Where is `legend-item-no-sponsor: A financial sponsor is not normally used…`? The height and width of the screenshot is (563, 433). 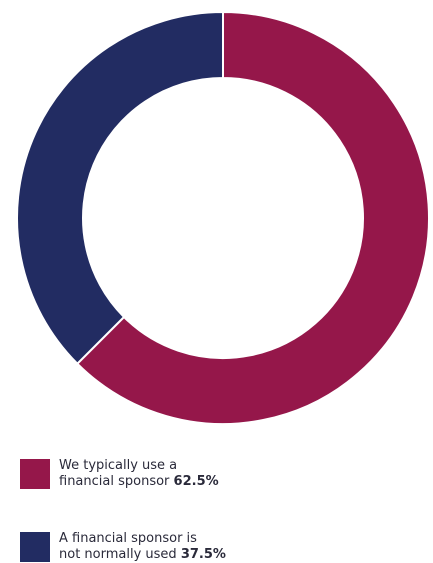 legend-item-no-sponsor: A financial sponsor is not normally used… is located at coordinates (139, 547).